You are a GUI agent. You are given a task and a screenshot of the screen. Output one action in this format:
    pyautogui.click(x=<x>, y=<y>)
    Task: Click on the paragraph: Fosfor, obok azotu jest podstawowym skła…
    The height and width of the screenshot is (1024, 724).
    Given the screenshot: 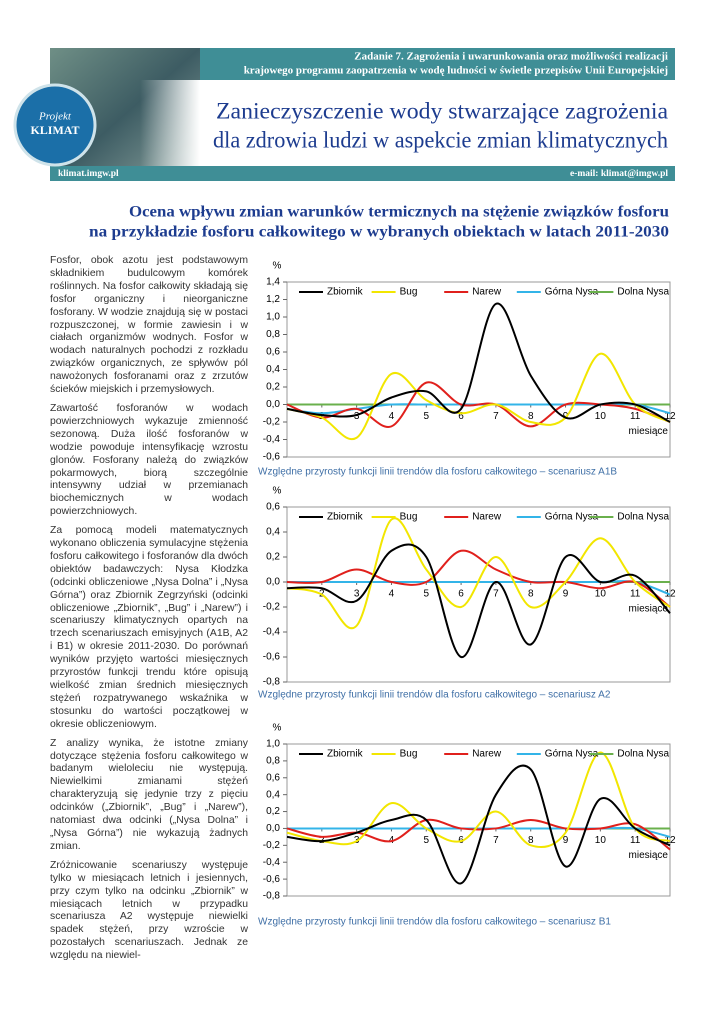 What is the action you would take?
    pyautogui.click(x=149, y=325)
    